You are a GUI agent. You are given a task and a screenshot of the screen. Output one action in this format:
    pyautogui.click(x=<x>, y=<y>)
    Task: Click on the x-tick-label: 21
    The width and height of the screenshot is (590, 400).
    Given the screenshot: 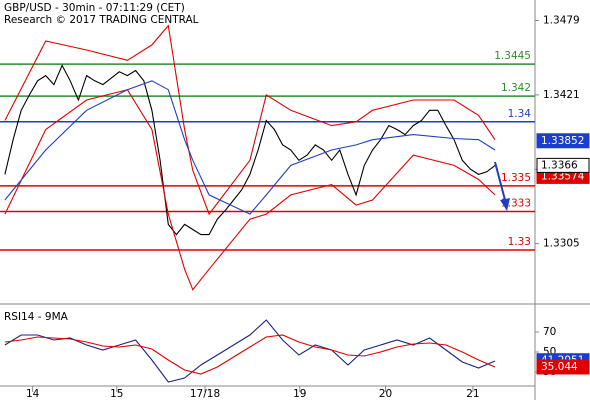 What is the action you would take?
    pyautogui.click(x=472, y=394)
    